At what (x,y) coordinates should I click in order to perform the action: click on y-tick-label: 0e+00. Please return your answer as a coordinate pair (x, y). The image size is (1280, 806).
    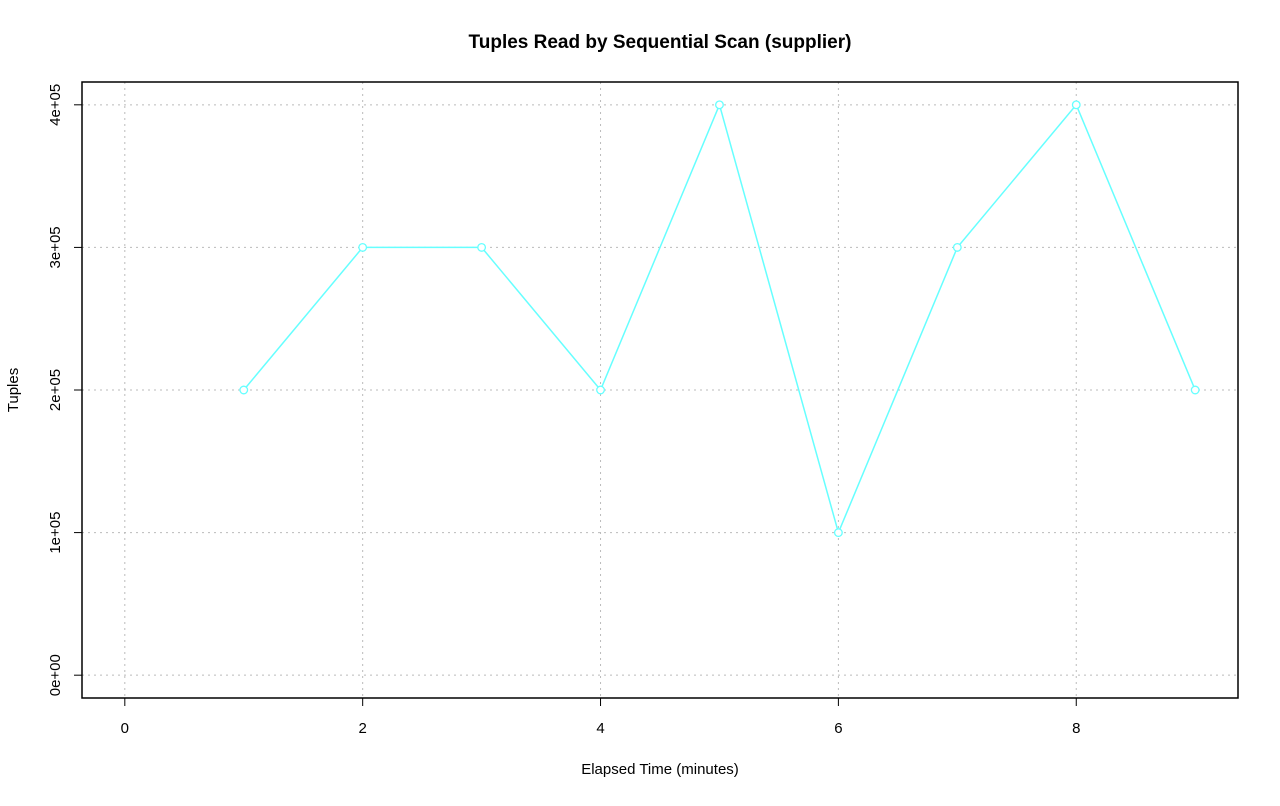
    Looking at the image, I should click on (55, 675).